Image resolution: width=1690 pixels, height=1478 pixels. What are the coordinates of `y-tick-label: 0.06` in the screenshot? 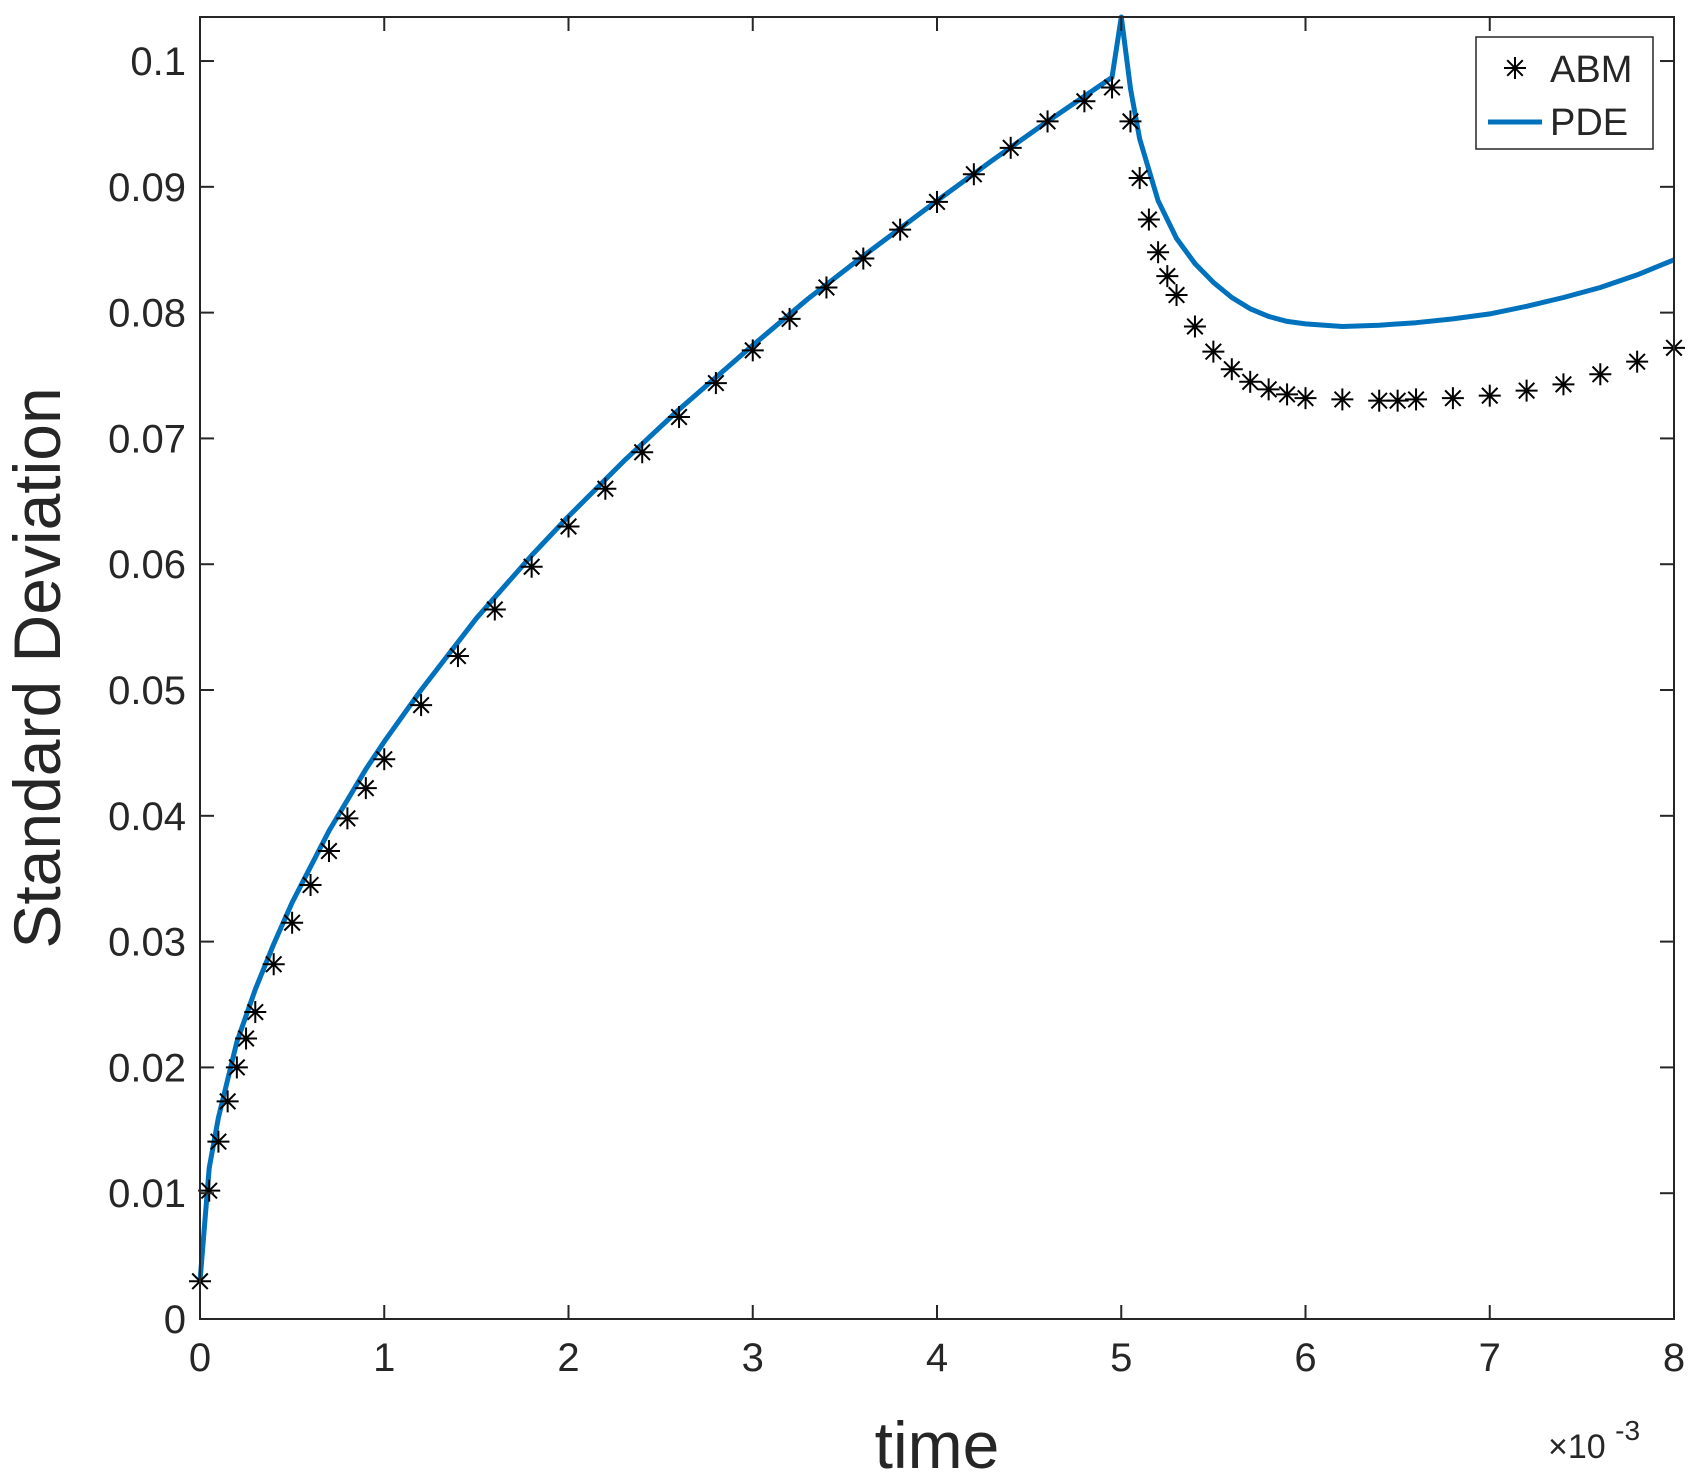 It's located at (147, 565).